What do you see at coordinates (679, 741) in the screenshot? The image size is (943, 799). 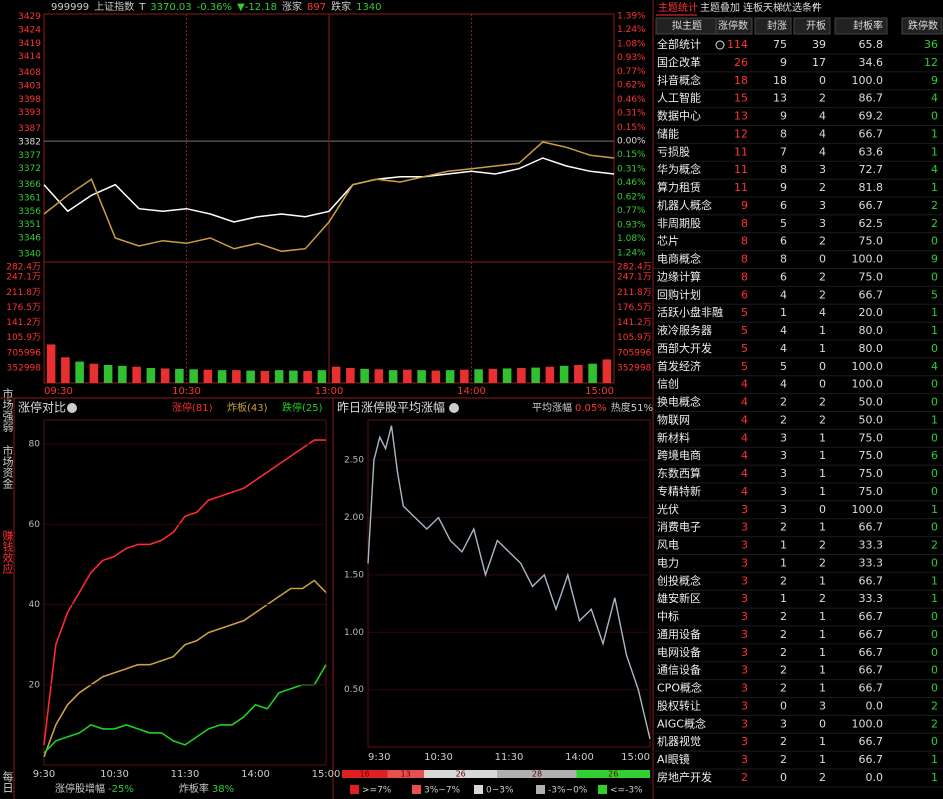 I see `table-cell: 机器视觉` at bounding box center [679, 741].